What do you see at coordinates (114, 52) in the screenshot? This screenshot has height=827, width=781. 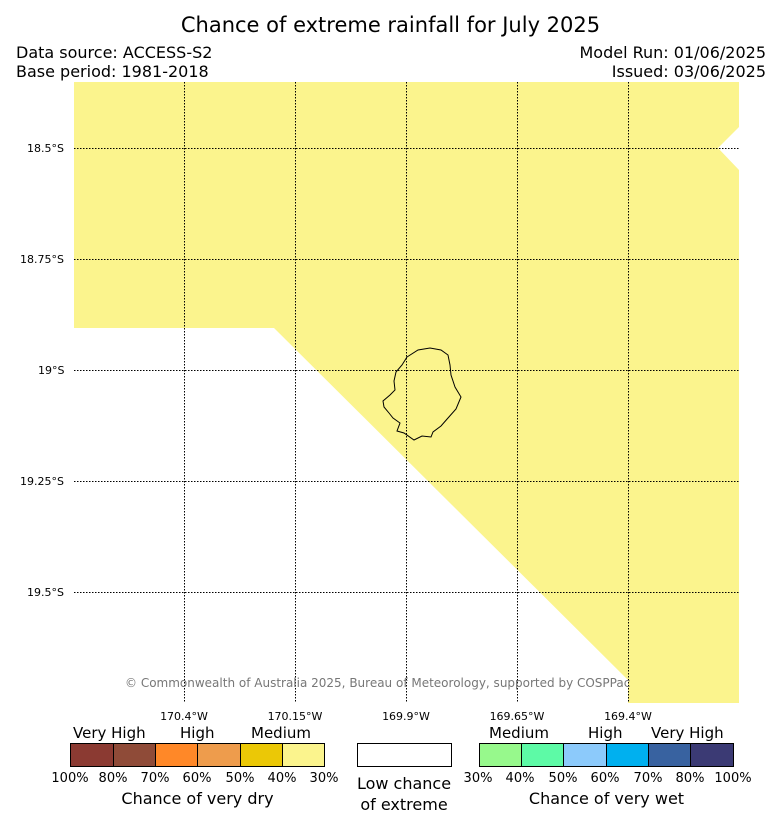 I see `data-source: Data source: ACCESS-S2` at bounding box center [114, 52].